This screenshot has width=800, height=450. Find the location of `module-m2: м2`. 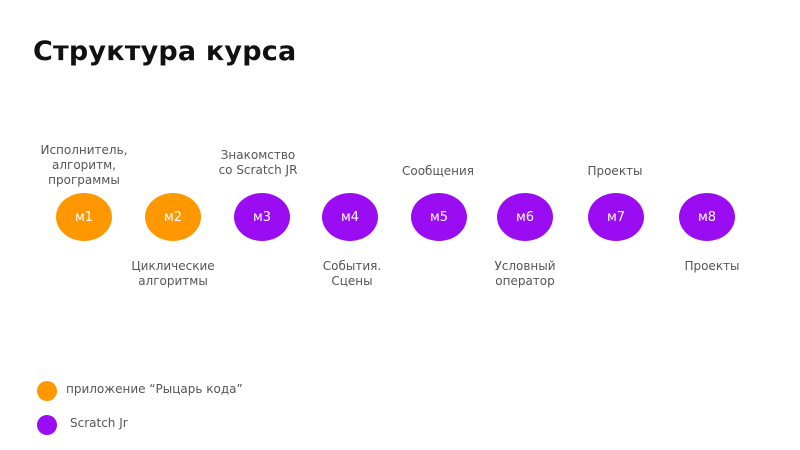

module-m2: м2 is located at coordinates (173, 217).